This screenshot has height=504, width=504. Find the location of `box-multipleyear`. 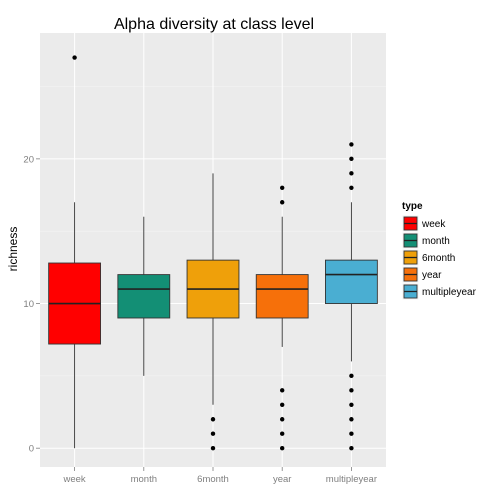

box-multipleyear is located at coordinates (351, 296).